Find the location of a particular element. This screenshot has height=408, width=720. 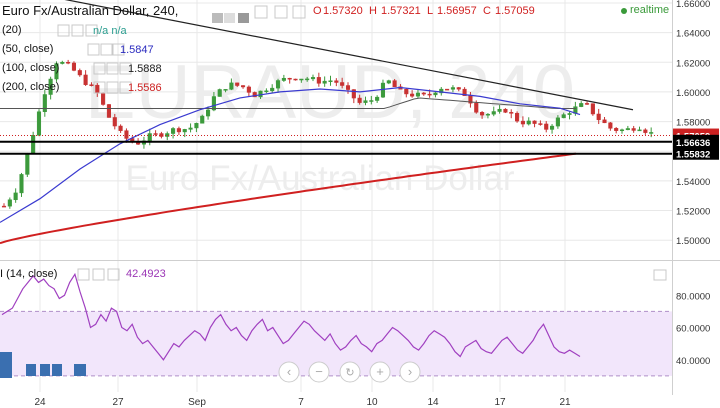

time-axis-tick-label: 27 is located at coordinates (118, 402).